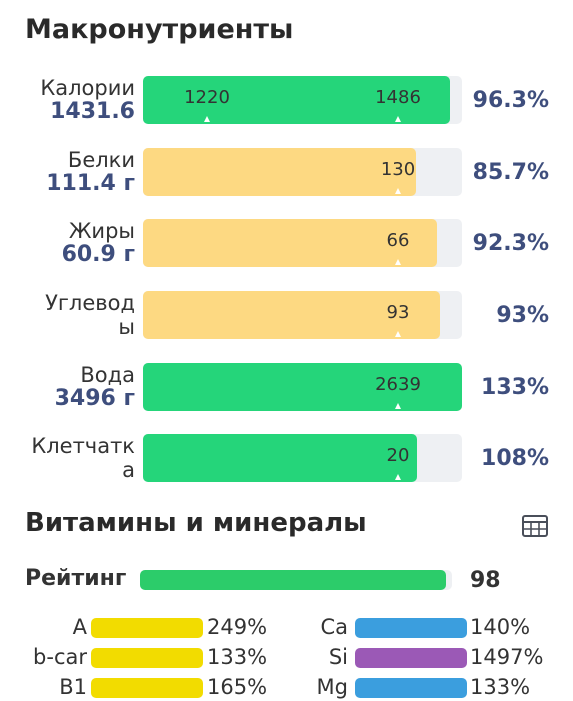 The height and width of the screenshot is (701, 573). What do you see at coordinates (398, 169) in the screenshot?
I see `target-value: 130` at bounding box center [398, 169].